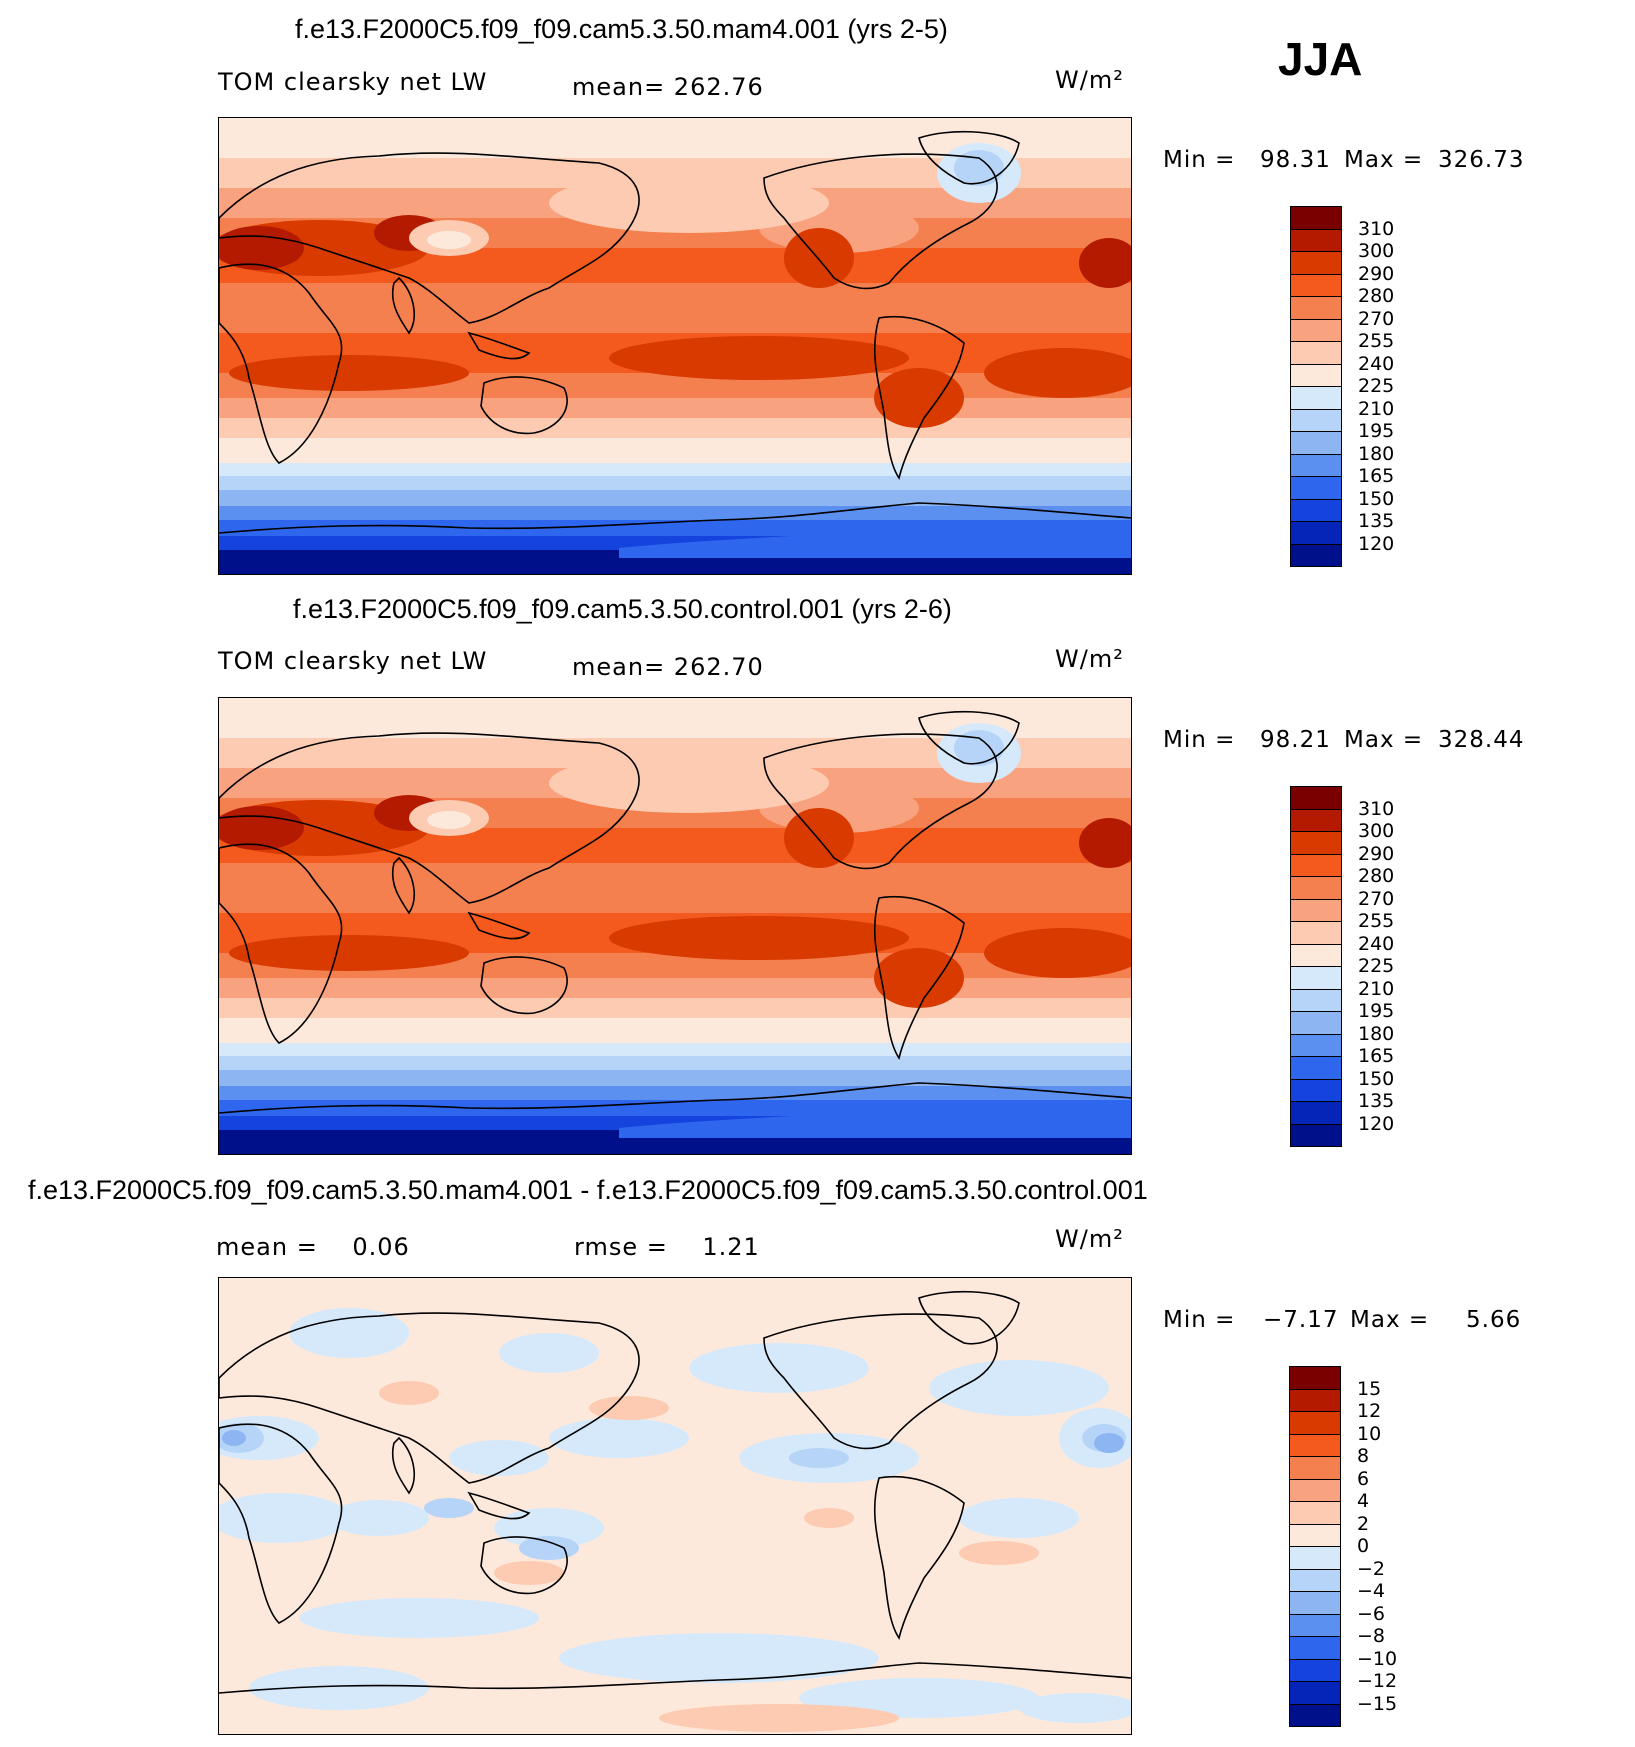 The width and height of the screenshot is (1635, 1747). What do you see at coordinates (1384, 160) in the screenshot?
I see `panel-1-max-label: Max =` at bounding box center [1384, 160].